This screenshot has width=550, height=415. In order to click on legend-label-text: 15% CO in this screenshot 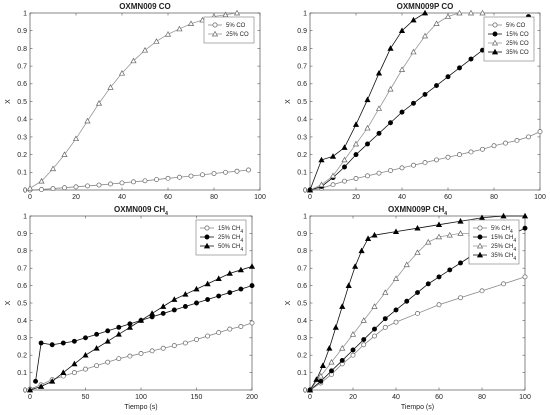, I will do `click(517, 35)`.